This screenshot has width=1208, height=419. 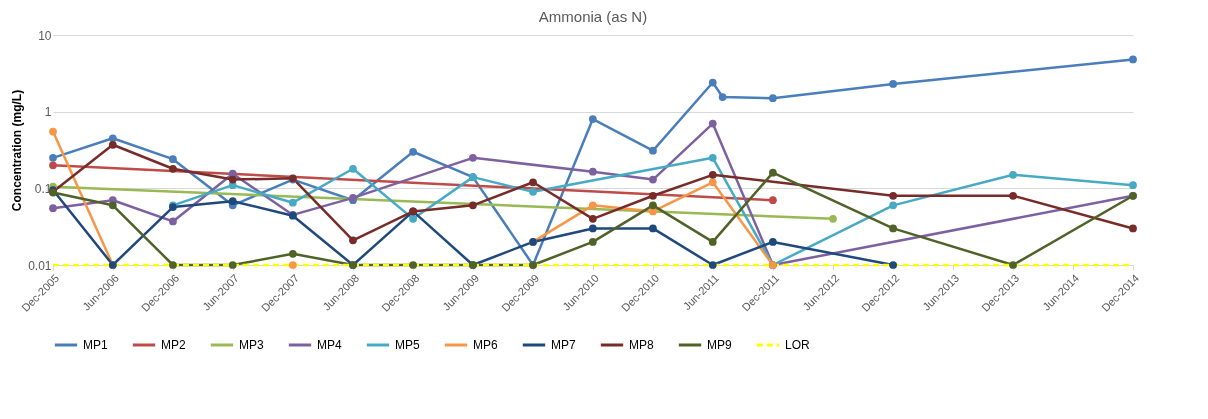 I want to click on chart-title: Ammonia (as N), so click(x=593, y=16).